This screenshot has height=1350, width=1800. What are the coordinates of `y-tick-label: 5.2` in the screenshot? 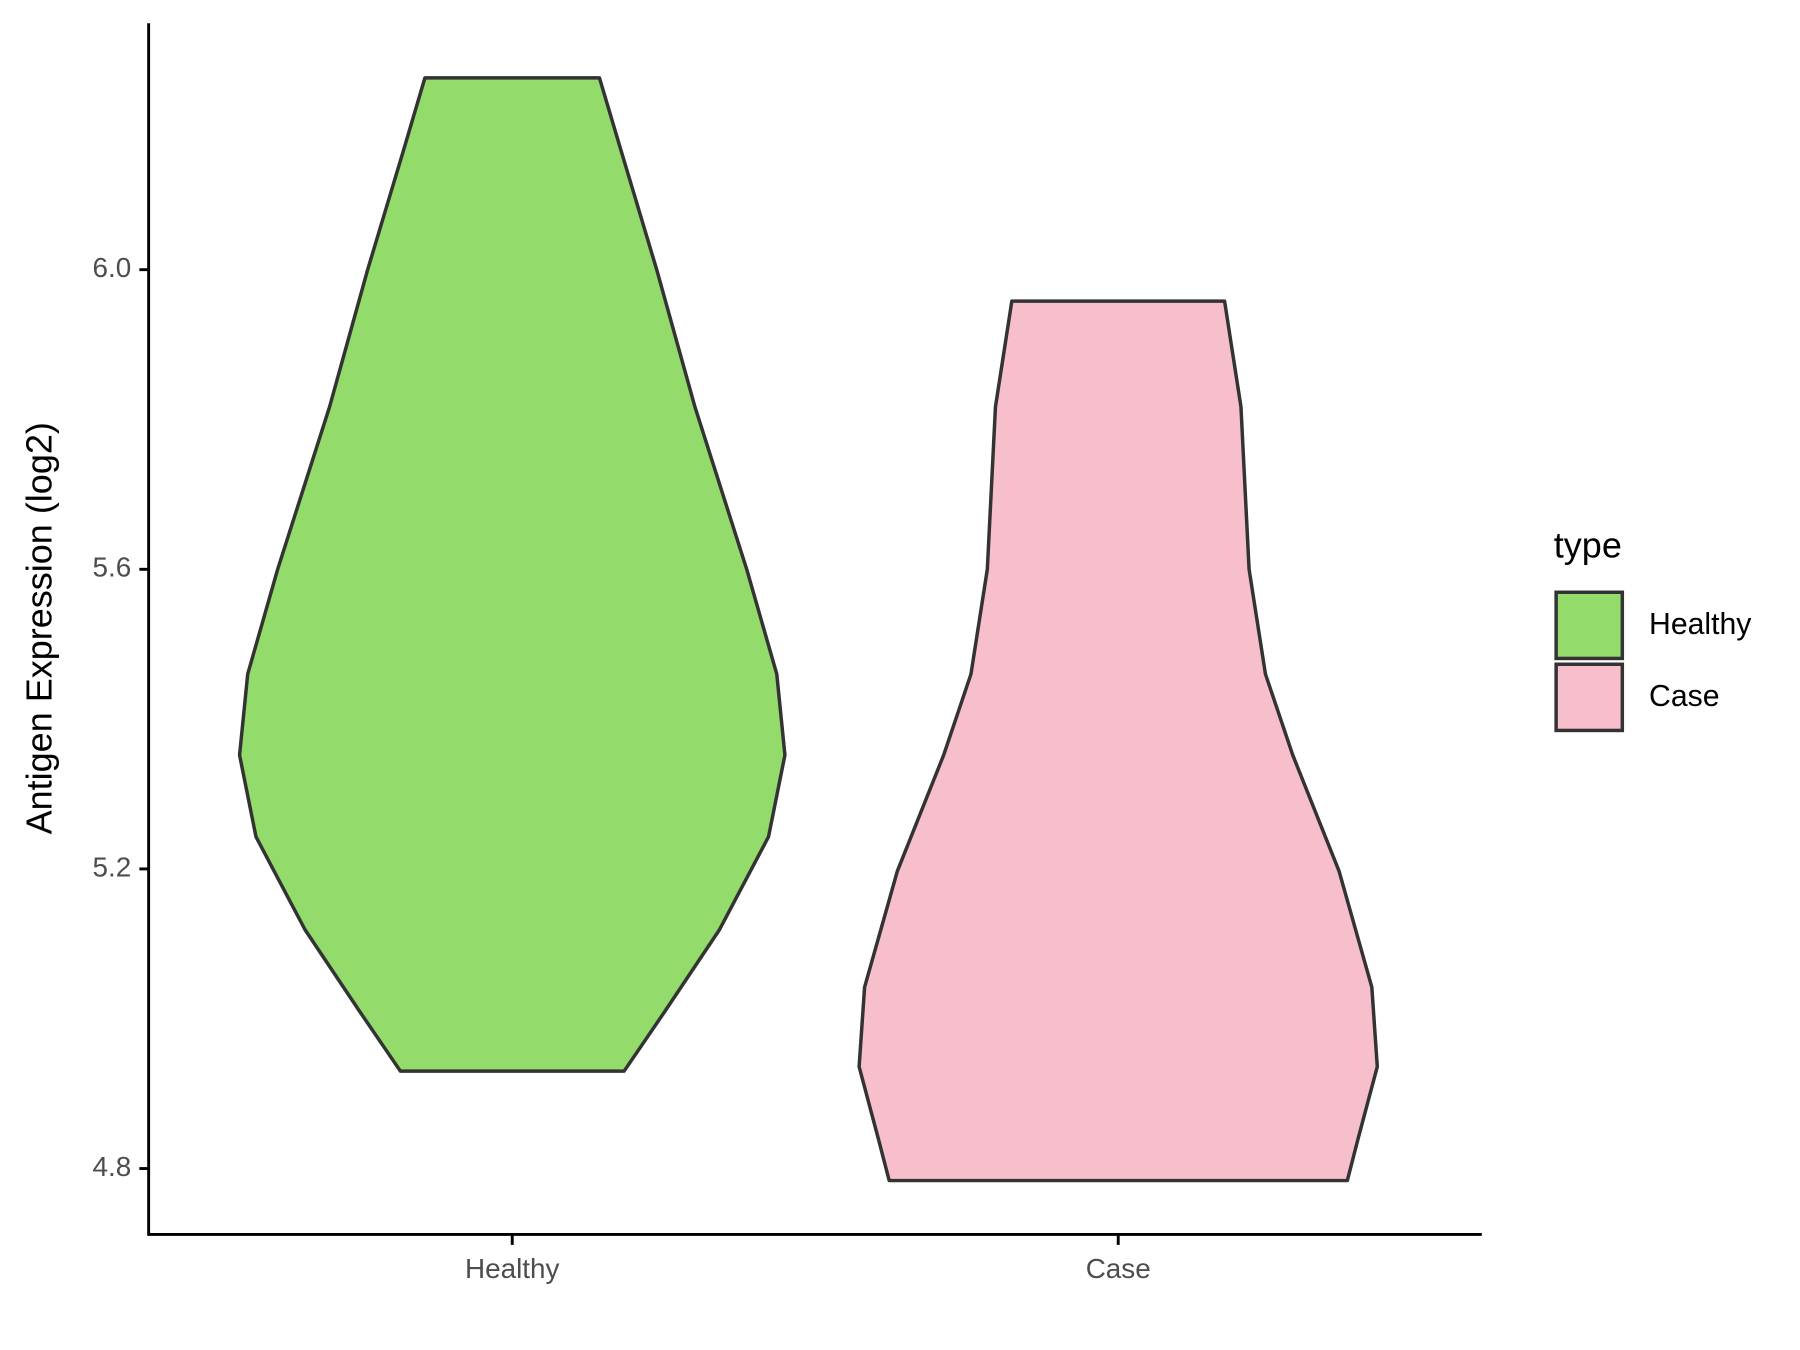 It's located at (111, 866).